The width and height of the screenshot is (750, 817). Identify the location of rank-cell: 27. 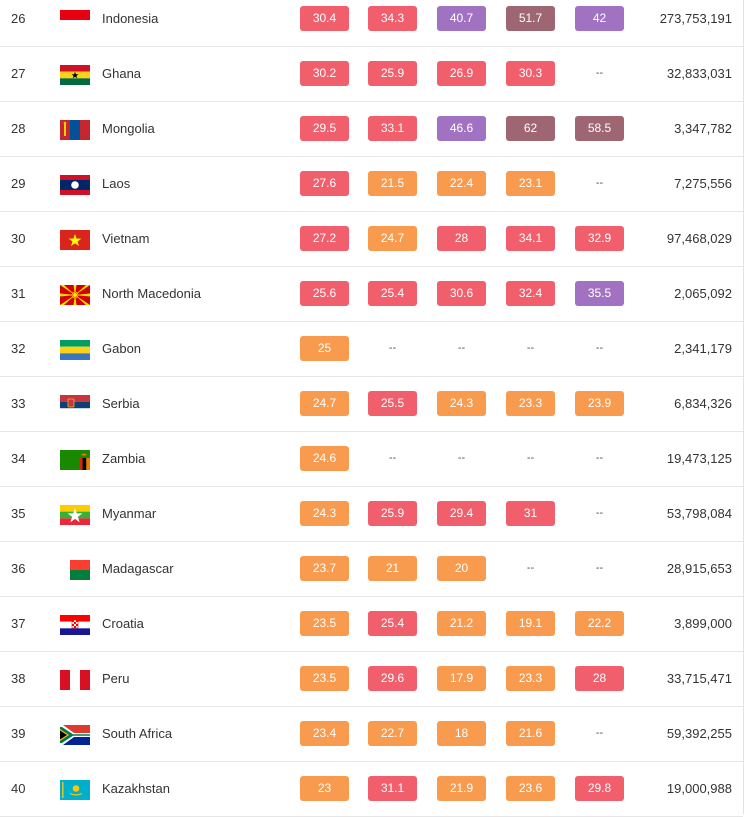
(18, 73).